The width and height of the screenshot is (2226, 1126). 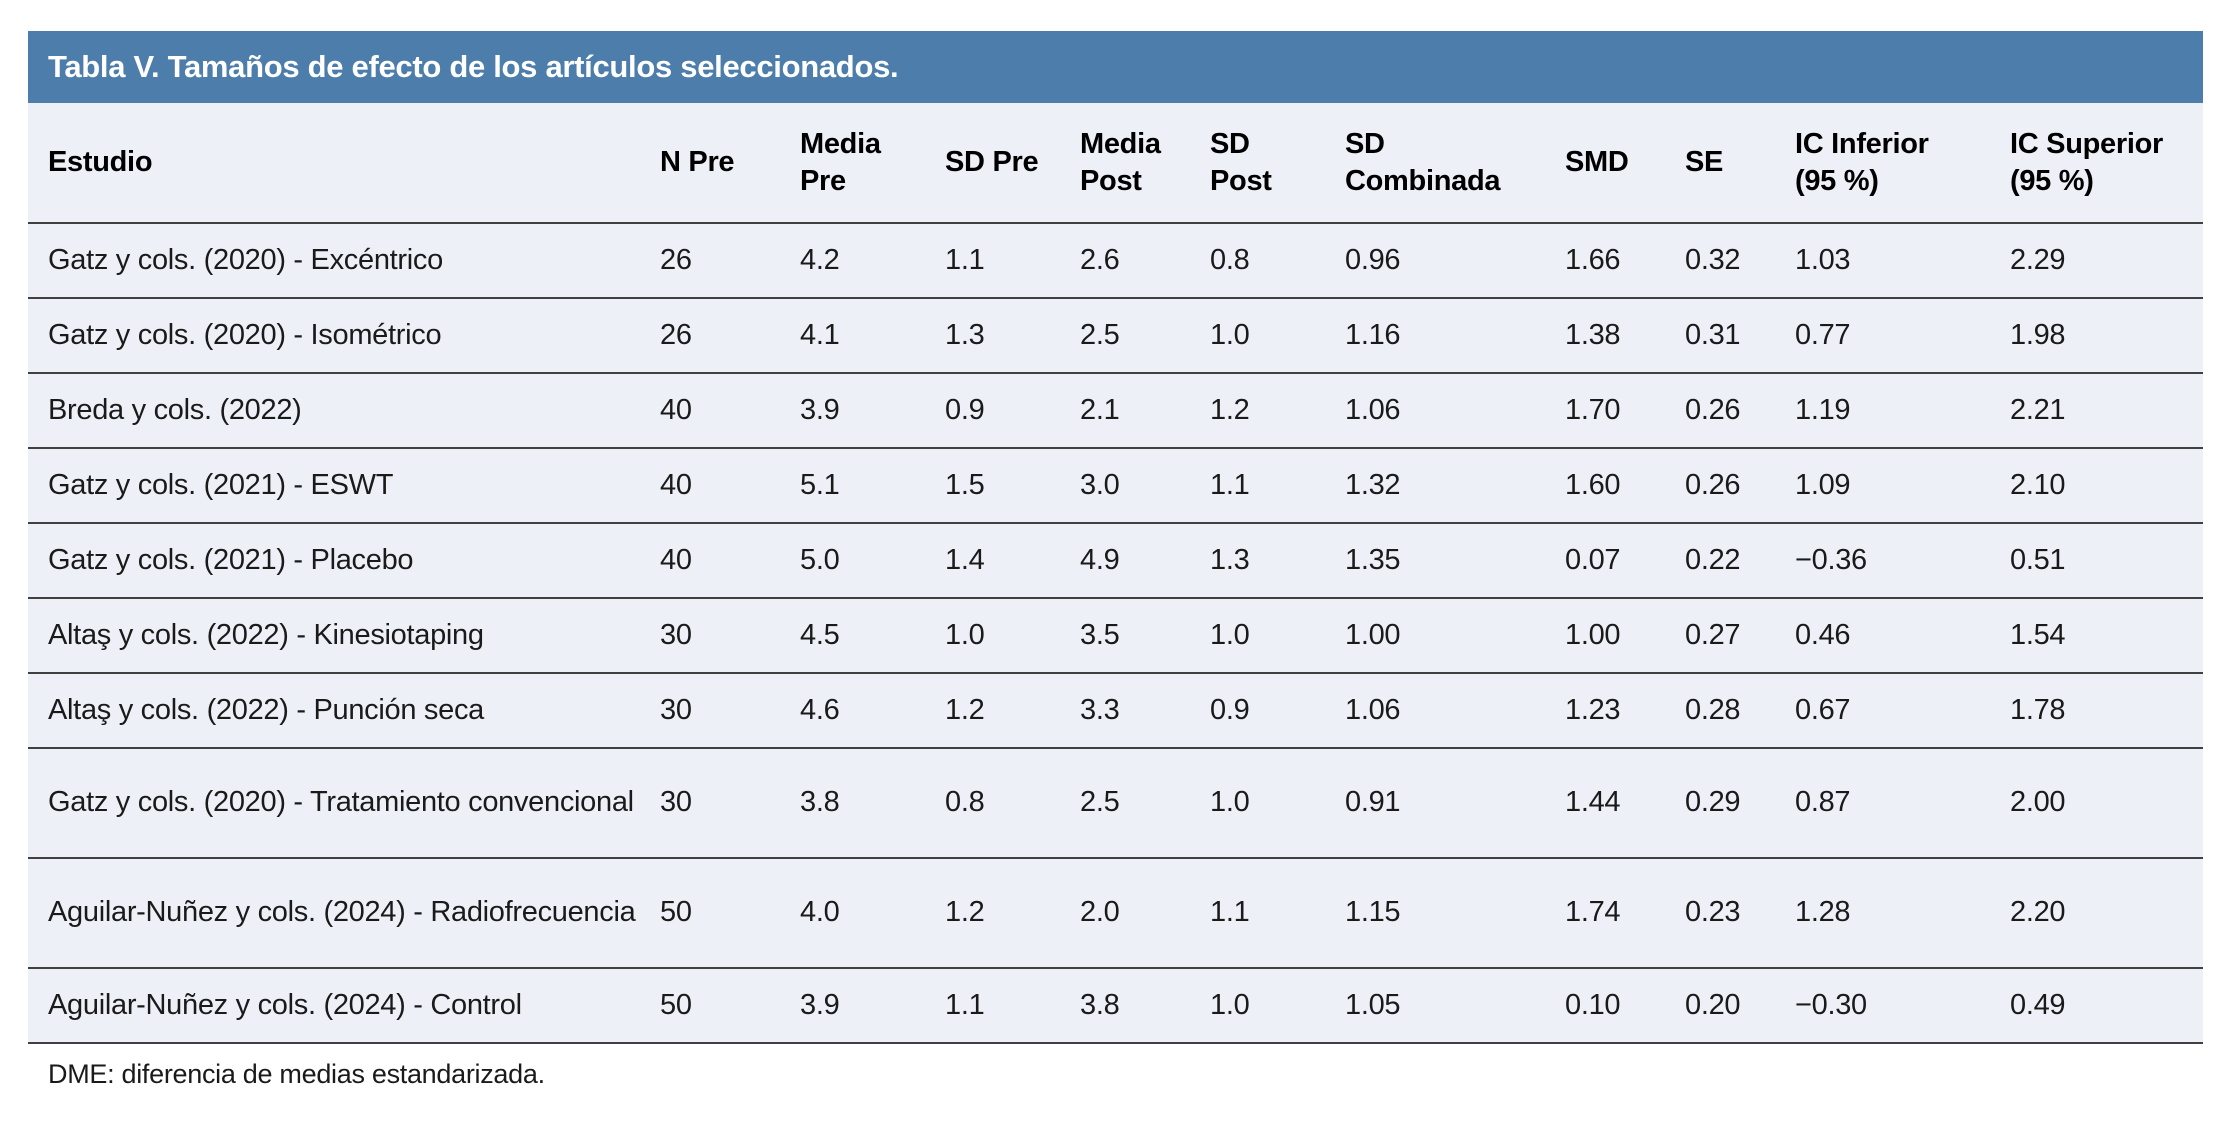 What do you see at coordinates (1902, 913) in the screenshot?
I see `value-cell: 1.28` at bounding box center [1902, 913].